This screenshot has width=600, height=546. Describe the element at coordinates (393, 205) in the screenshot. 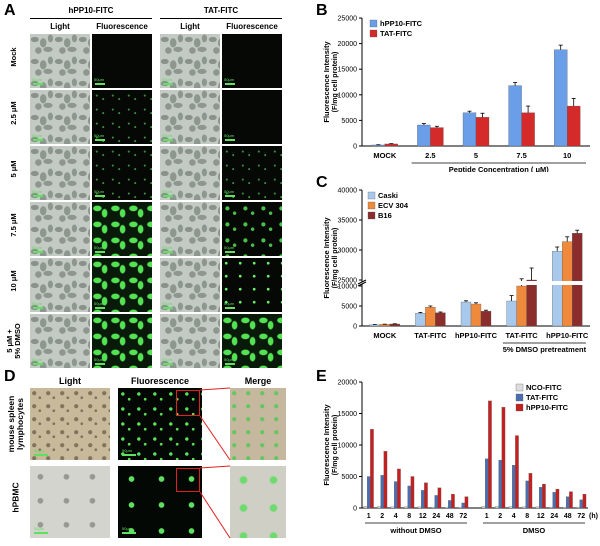

I see `legend-entry: ECV 304` at that location.